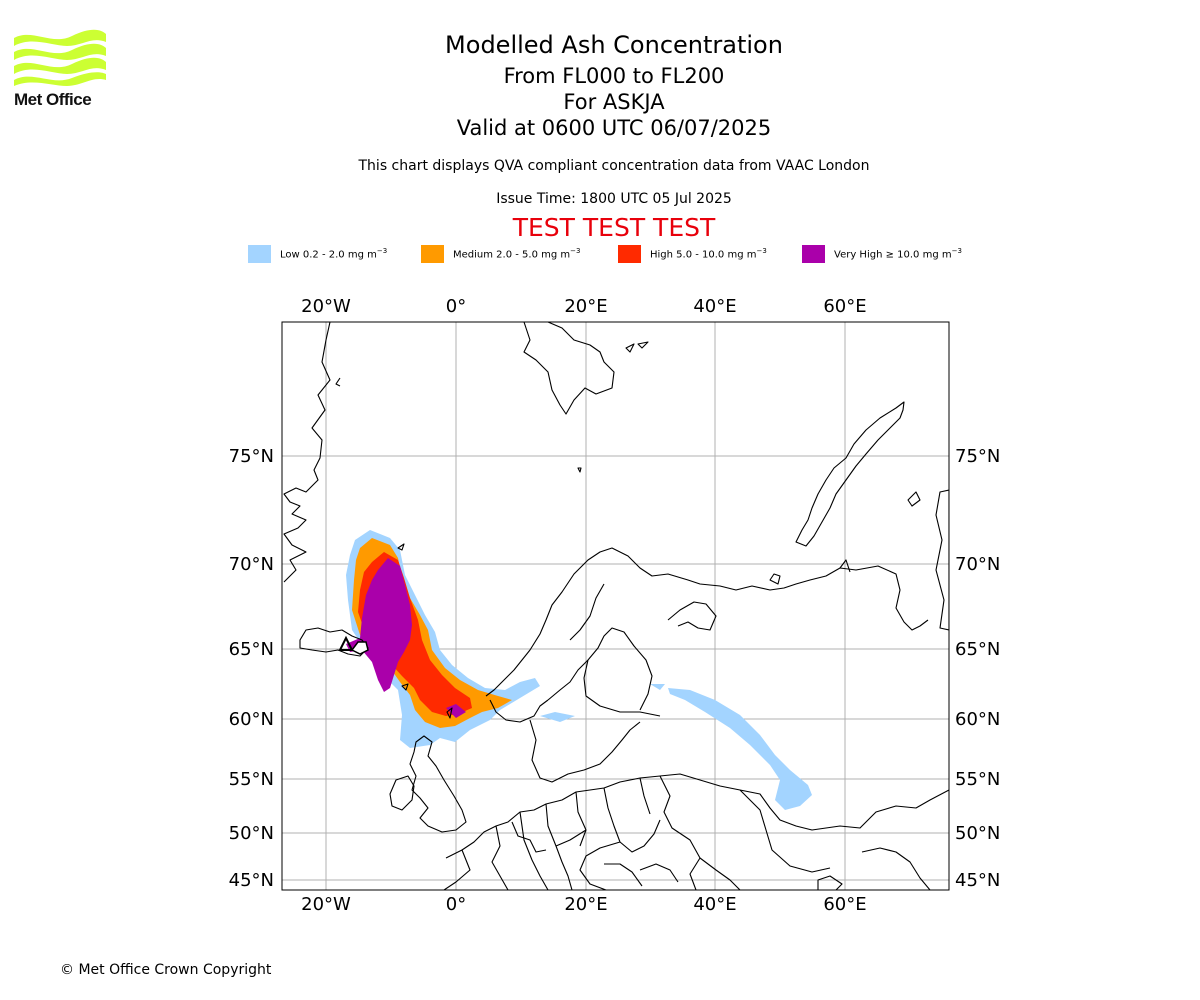 This screenshot has height=1000, width=1200. What do you see at coordinates (251, 880) in the screenshot?
I see `lat-label-left-45n: 45°N` at bounding box center [251, 880].